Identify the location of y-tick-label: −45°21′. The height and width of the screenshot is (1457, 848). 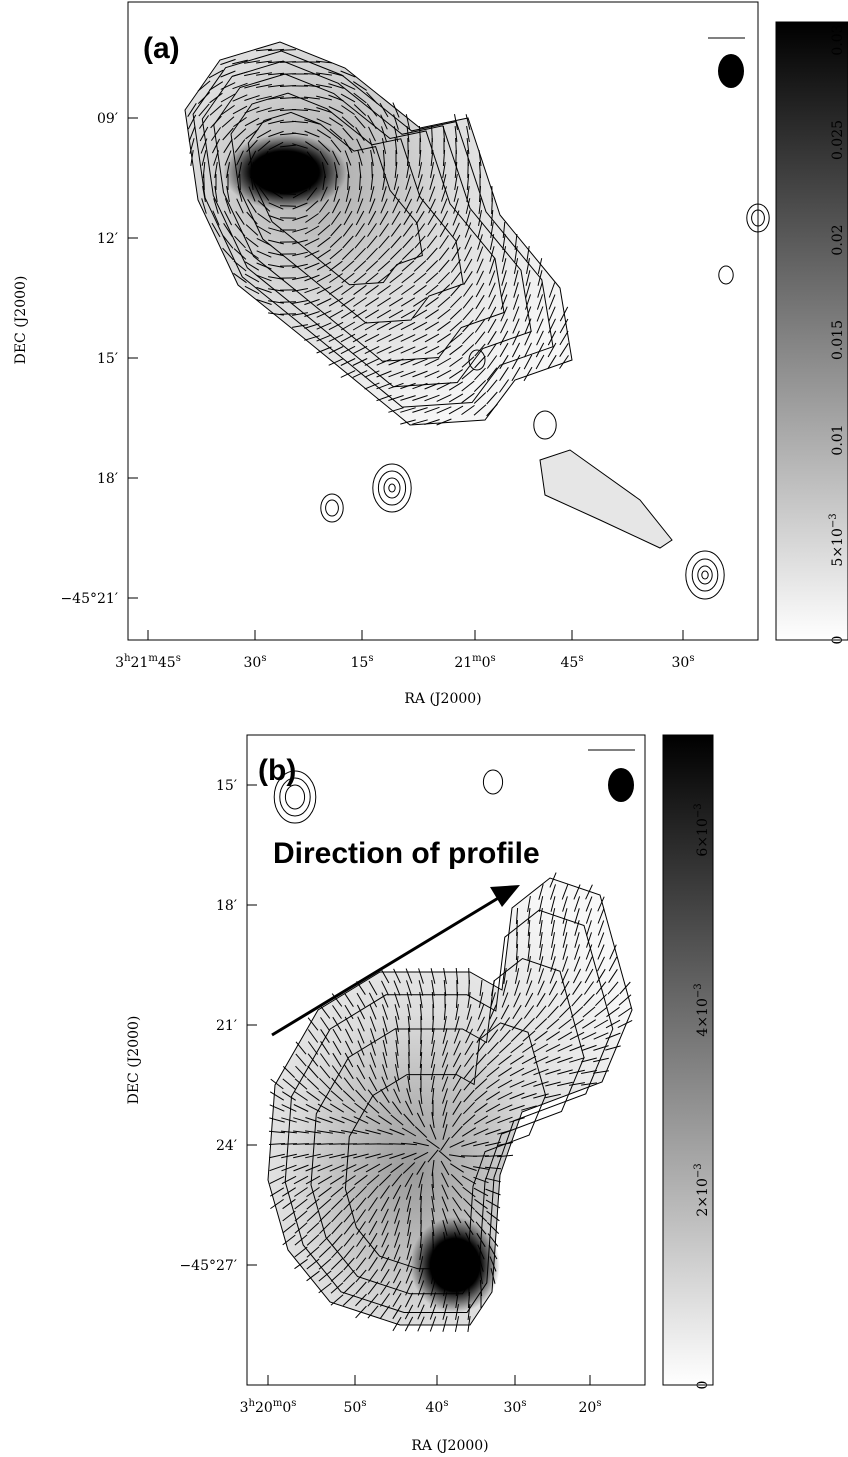
(89, 599).